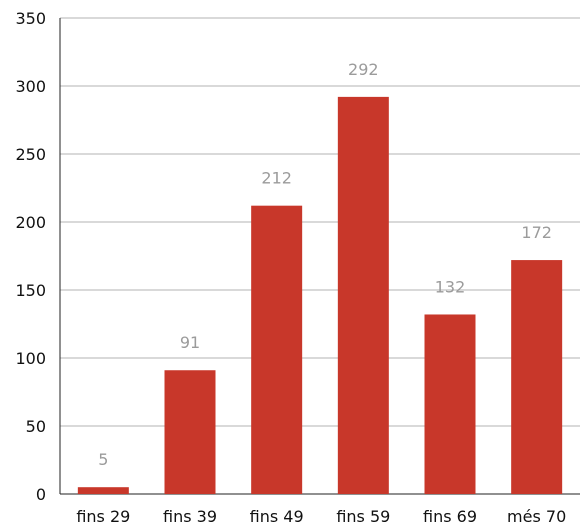 The image size is (580, 528). Describe the element at coordinates (30, 256) in the screenshot. I see `y-axis-tick-labels: 0 50 100 150 200 250 300 350` at that location.